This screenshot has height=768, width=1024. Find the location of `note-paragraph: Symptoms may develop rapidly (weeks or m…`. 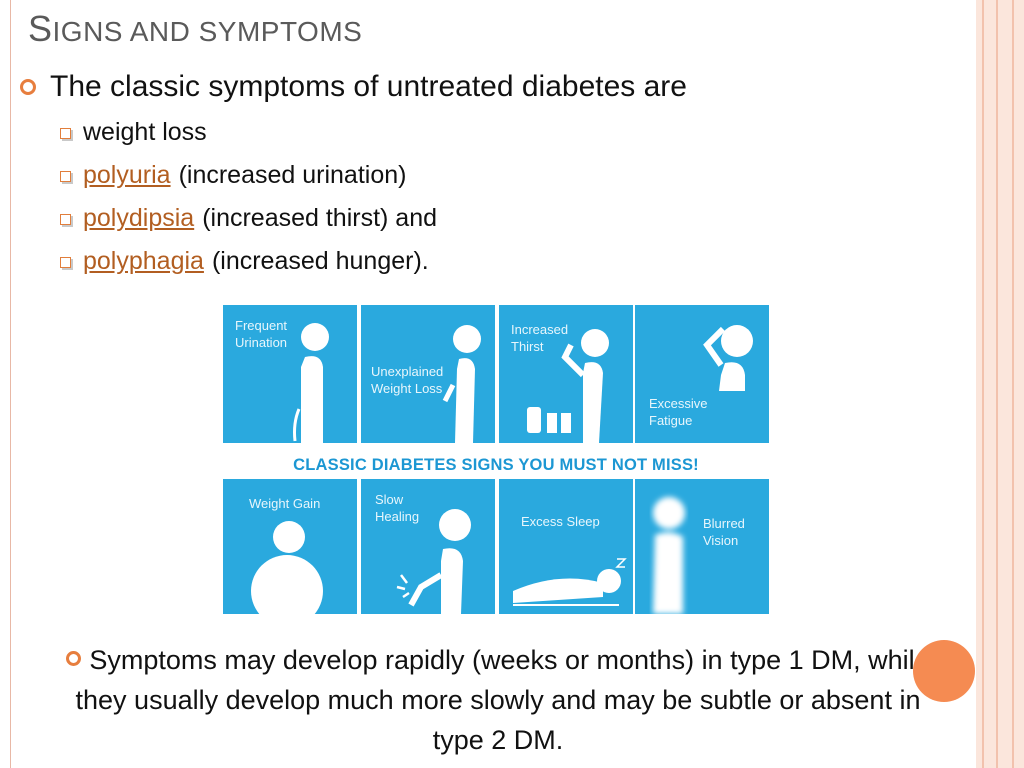

note-paragraph: Symptoms may develop rapidly (weeks or m… is located at coordinates (498, 700).